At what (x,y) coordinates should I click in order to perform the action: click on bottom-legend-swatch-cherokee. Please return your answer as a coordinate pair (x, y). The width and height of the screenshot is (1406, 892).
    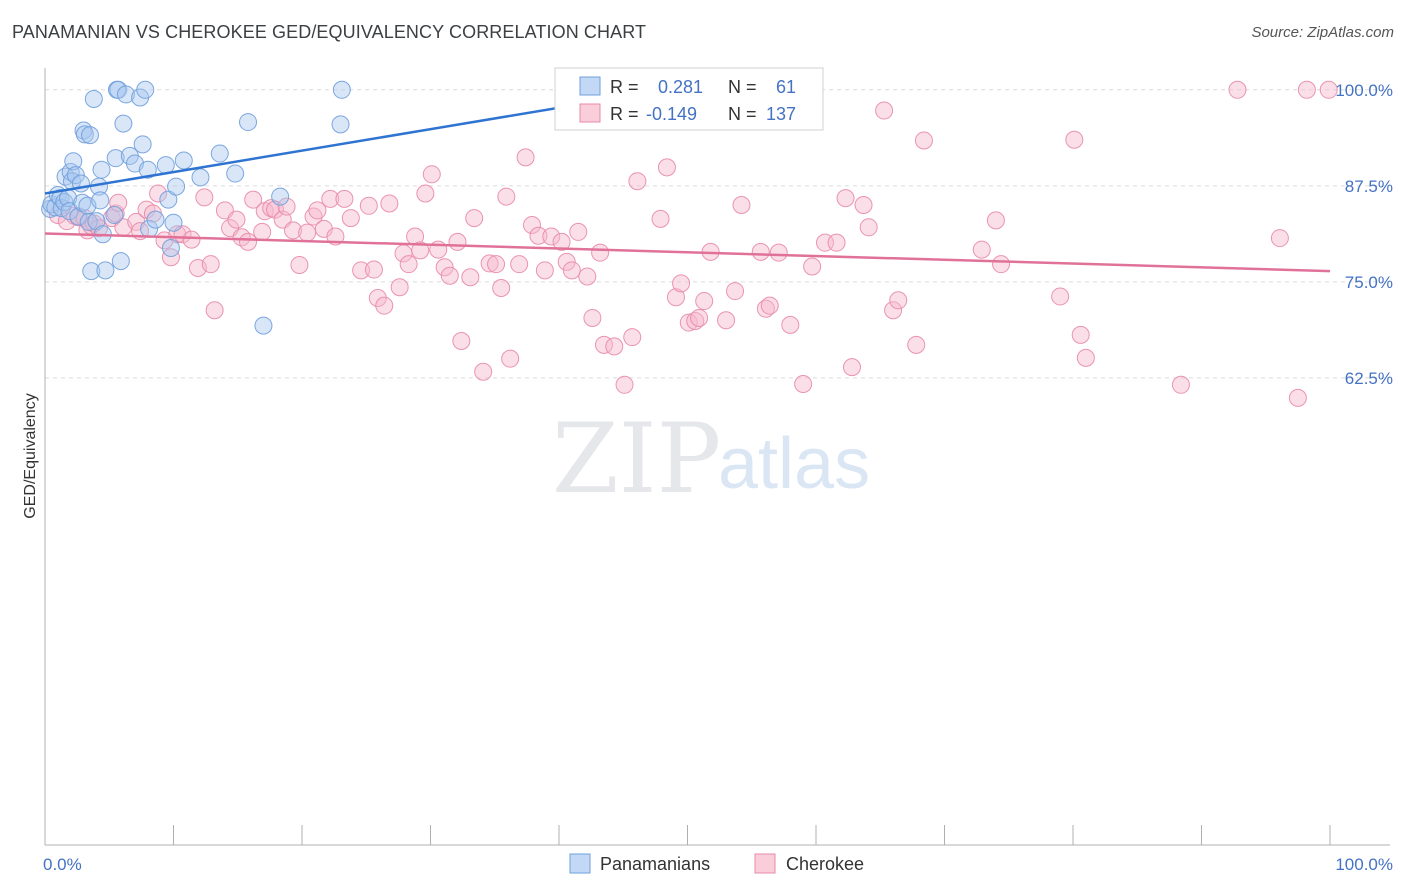
    Looking at the image, I should click on (765, 863).